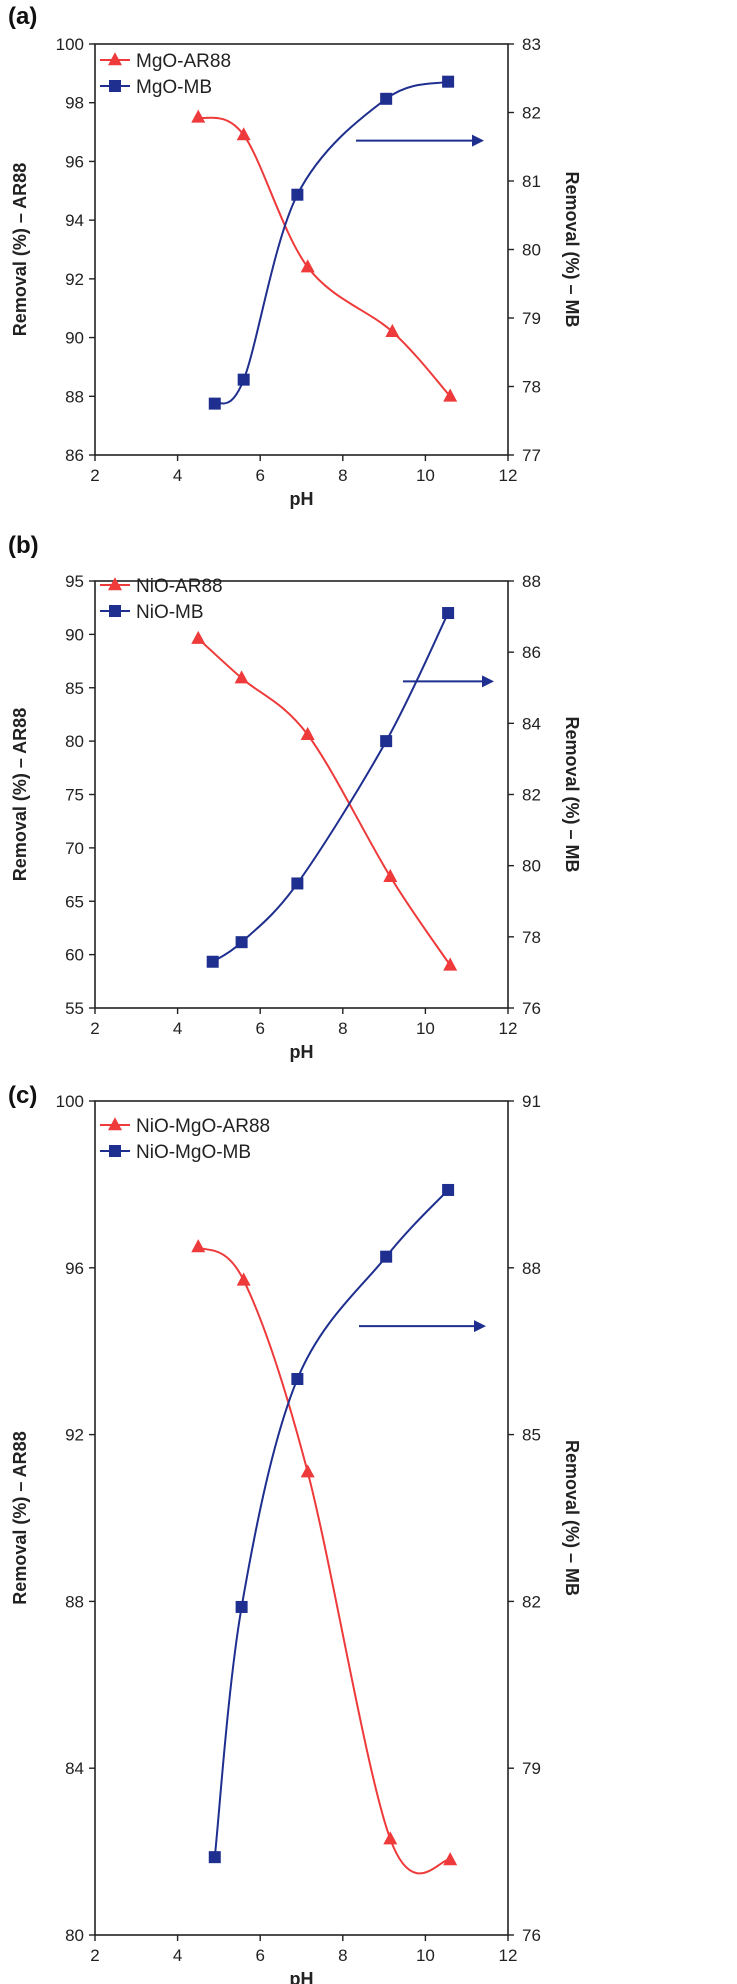 The width and height of the screenshot is (737, 1984). I want to click on panel-label: (b), so click(23, 545).